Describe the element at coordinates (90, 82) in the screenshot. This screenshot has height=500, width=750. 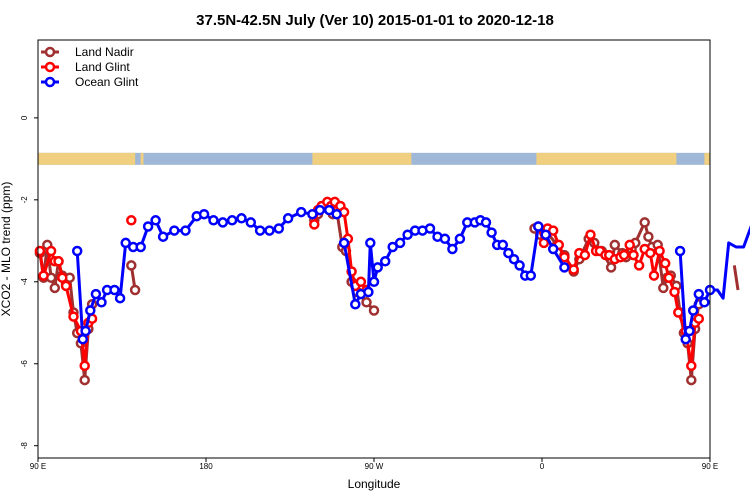
I see `legend-item-ocean-glint: Ocean Glint` at that location.